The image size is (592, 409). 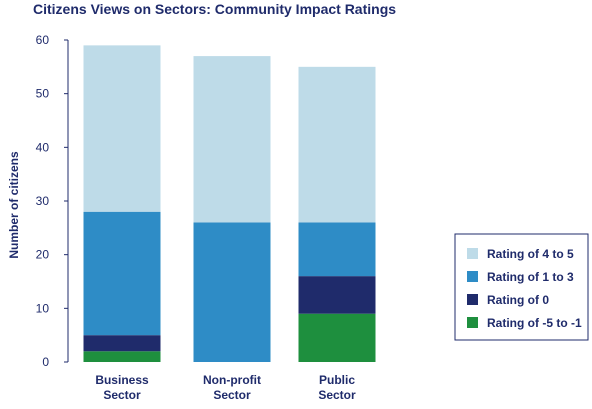 I want to click on y-tick-label: 20, so click(x=43, y=255).